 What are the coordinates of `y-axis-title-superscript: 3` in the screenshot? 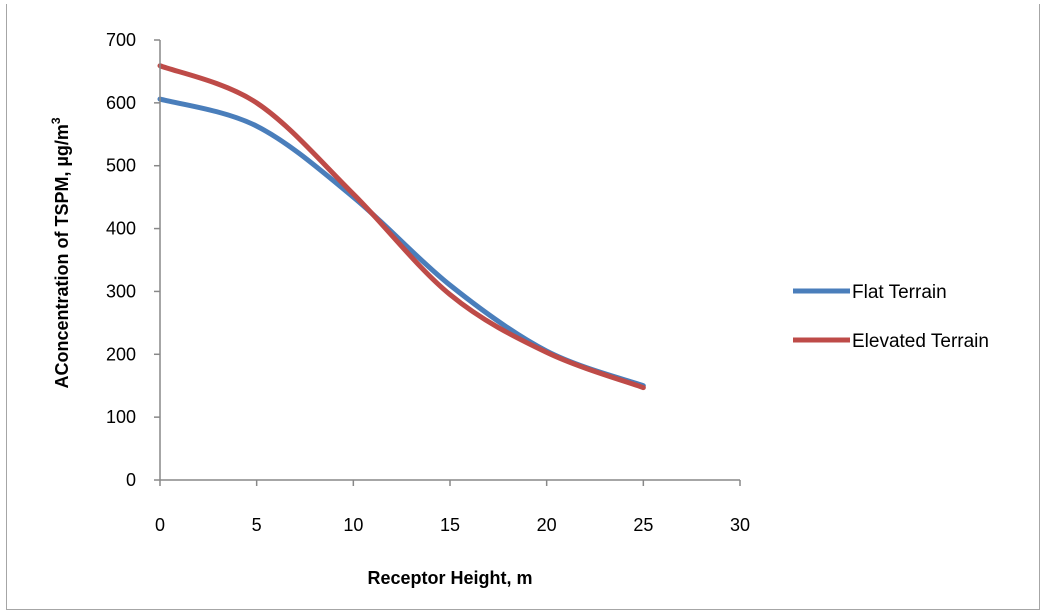 It's located at (56, 120).